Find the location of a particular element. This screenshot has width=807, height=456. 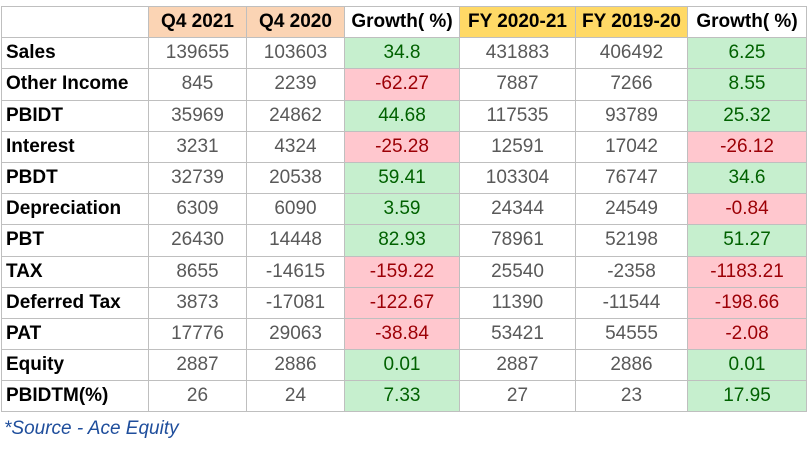

value-cell: 4324 is located at coordinates (295, 146).